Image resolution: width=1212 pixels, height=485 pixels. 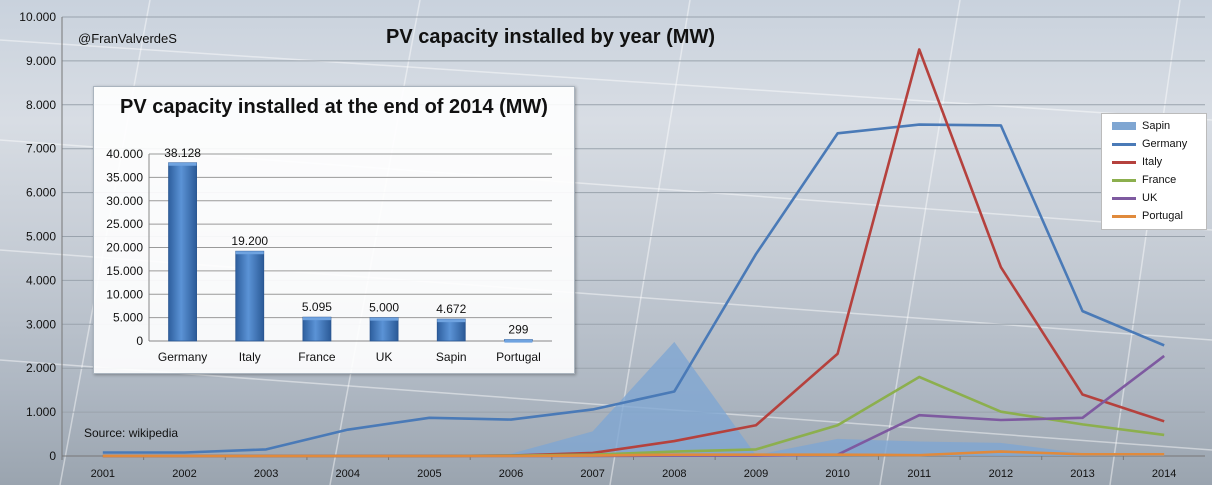 I want to click on y-tick-label: 6.000, so click(x=41, y=193).